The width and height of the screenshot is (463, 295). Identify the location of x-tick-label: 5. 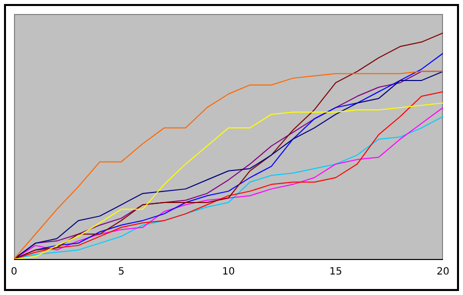
(121, 272).